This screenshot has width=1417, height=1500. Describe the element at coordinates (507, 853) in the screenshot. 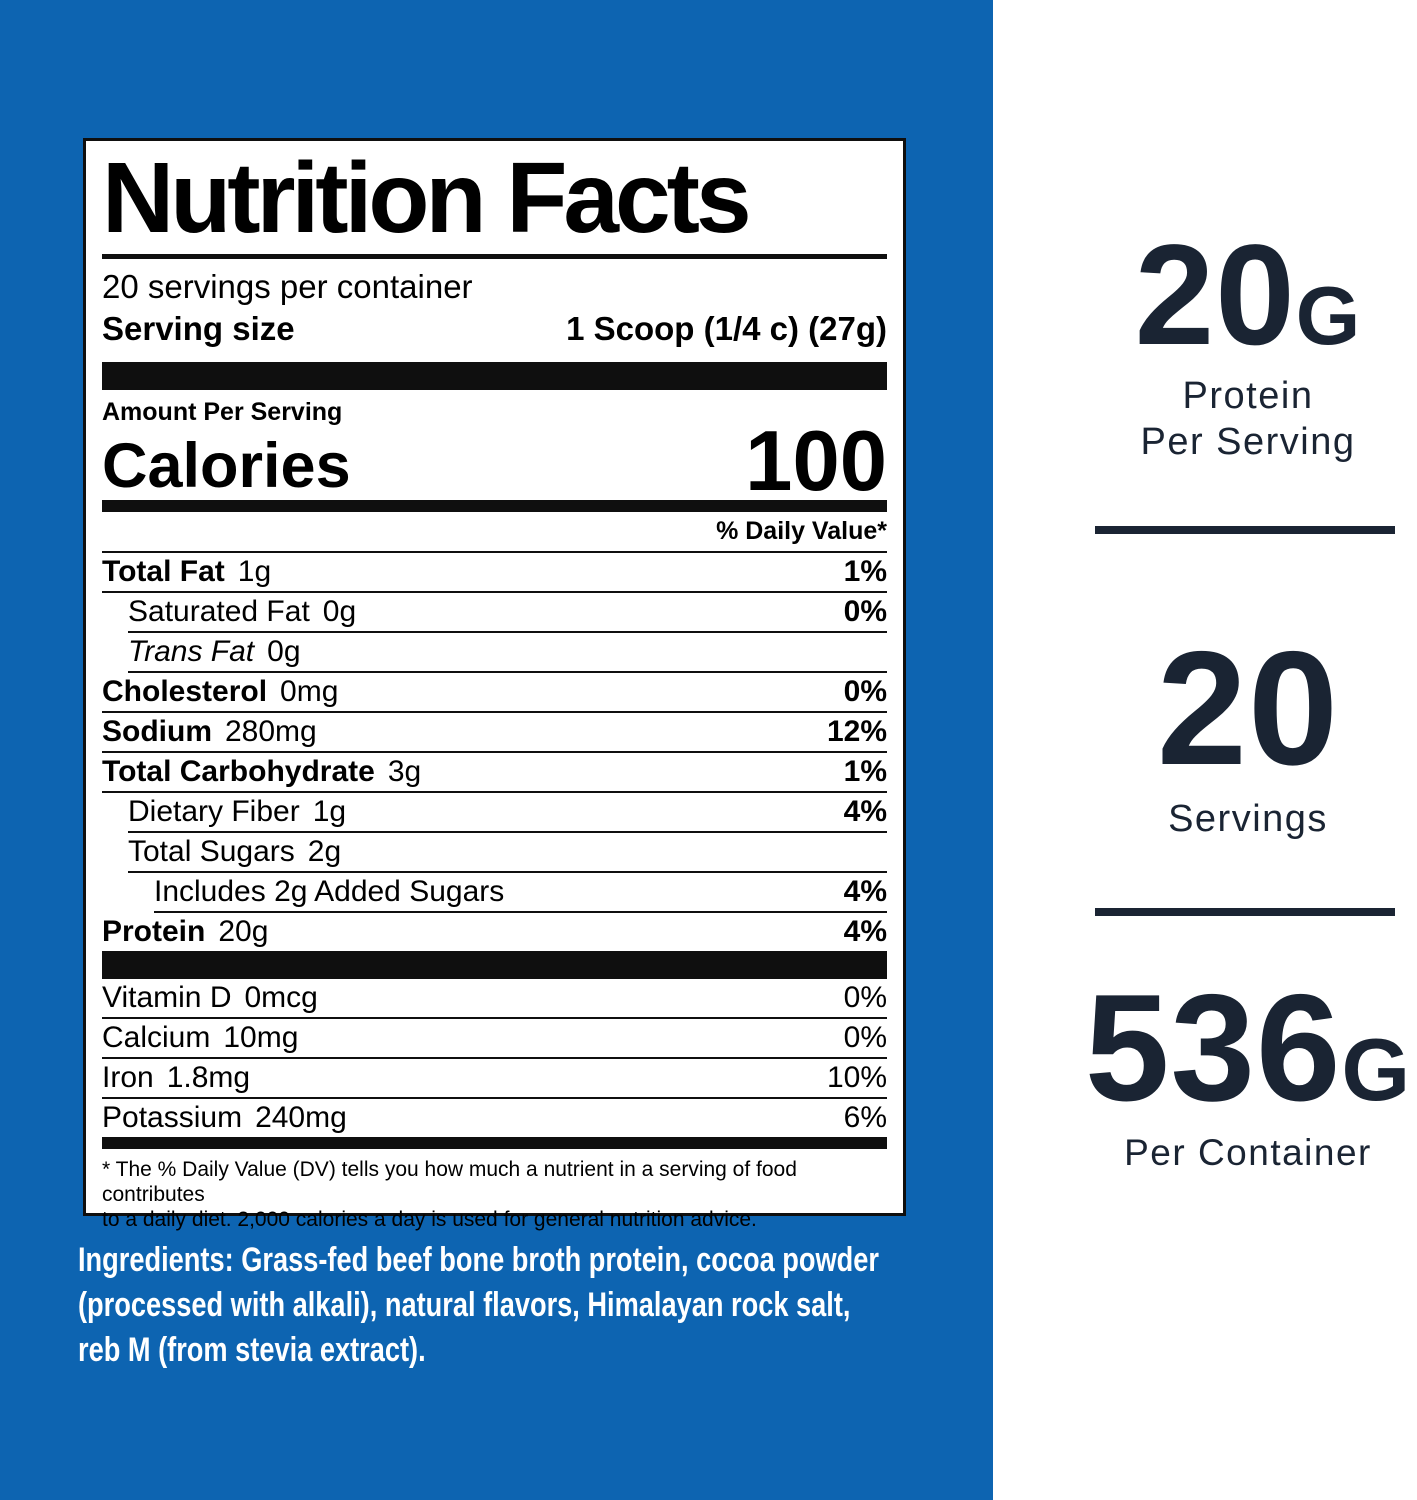

I see `nutrient-row-total-sugars: Total Sugars 2g` at that location.